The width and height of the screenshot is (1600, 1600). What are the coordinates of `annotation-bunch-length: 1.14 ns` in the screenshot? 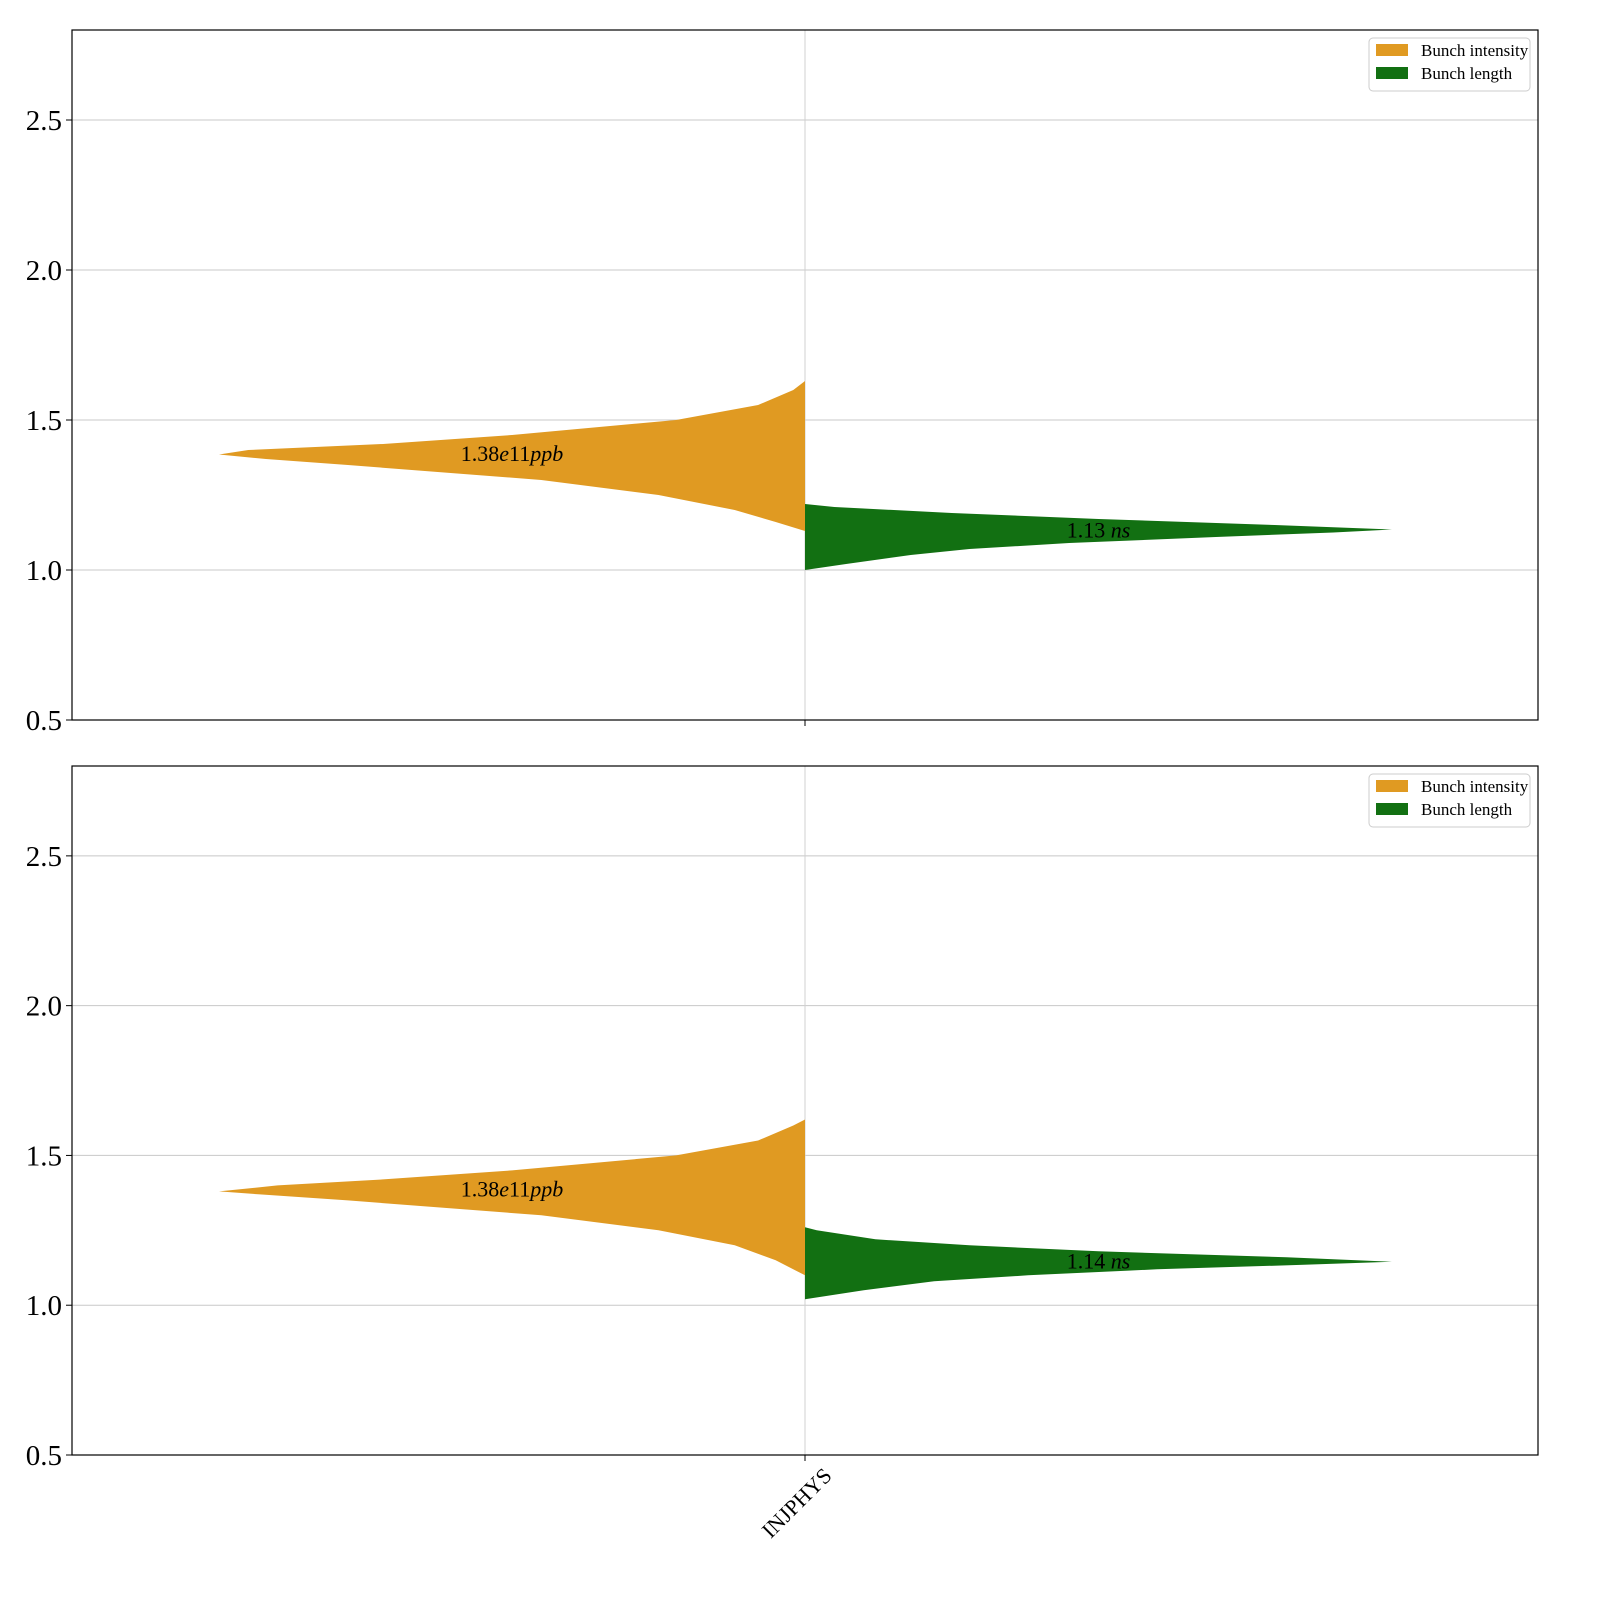 It's located at (1099, 1260).